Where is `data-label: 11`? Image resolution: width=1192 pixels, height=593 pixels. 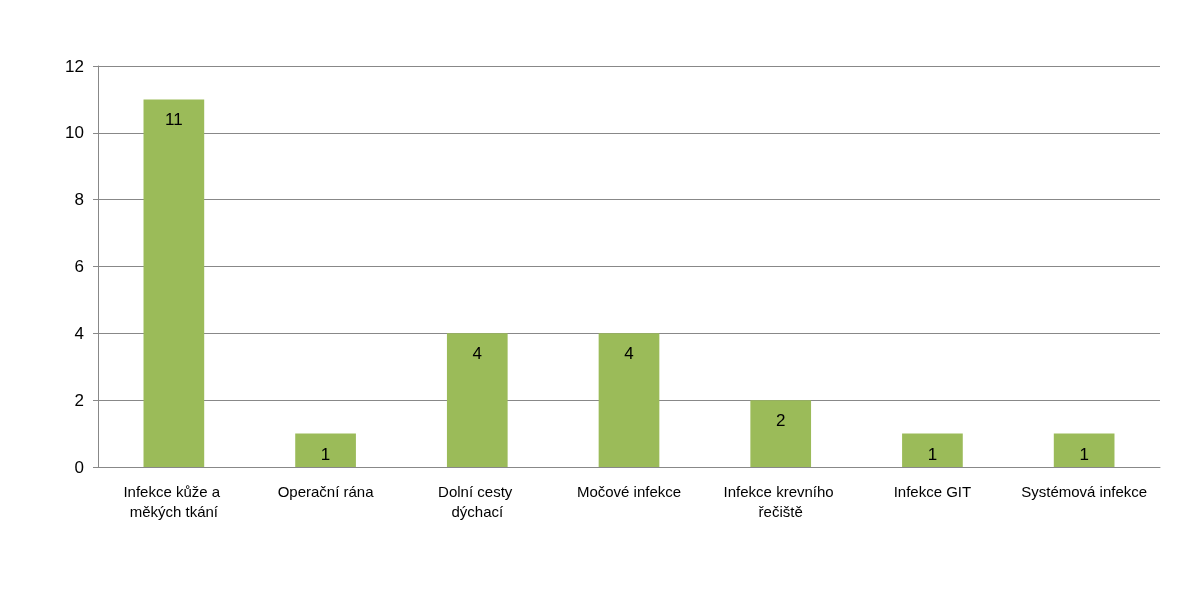 data-label: 11 is located at coordinates (174, 120).